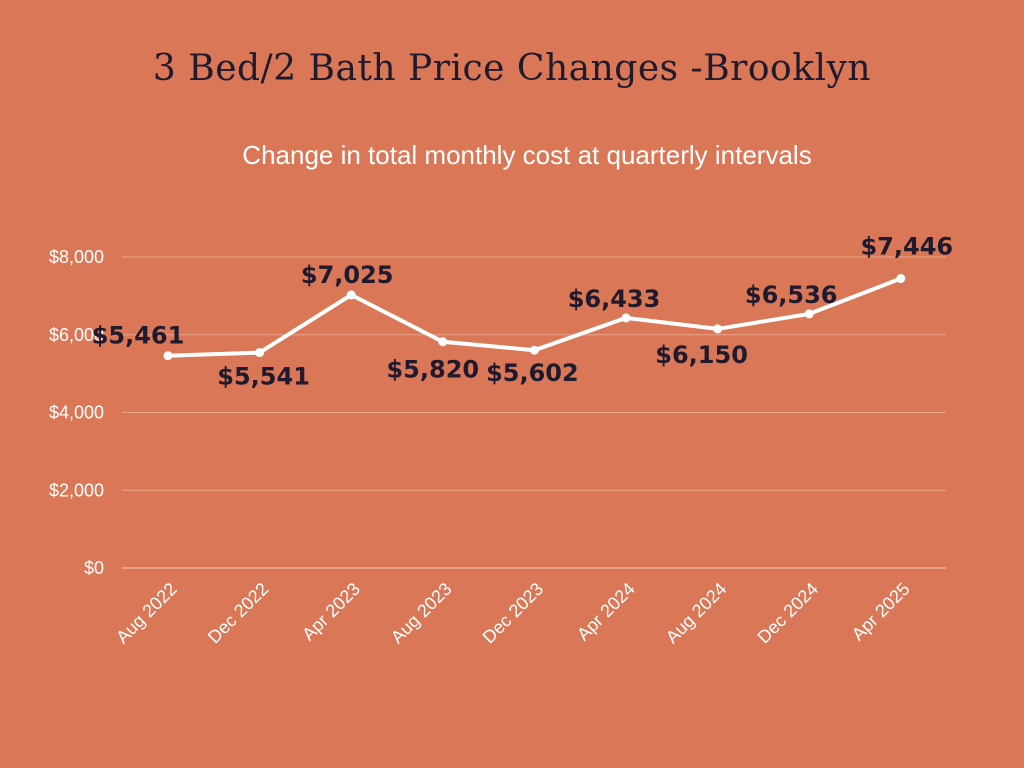 This screenshot has height=768, width=1024. I want to click on x-tick-label: Apr 2025, so click(881, 612).